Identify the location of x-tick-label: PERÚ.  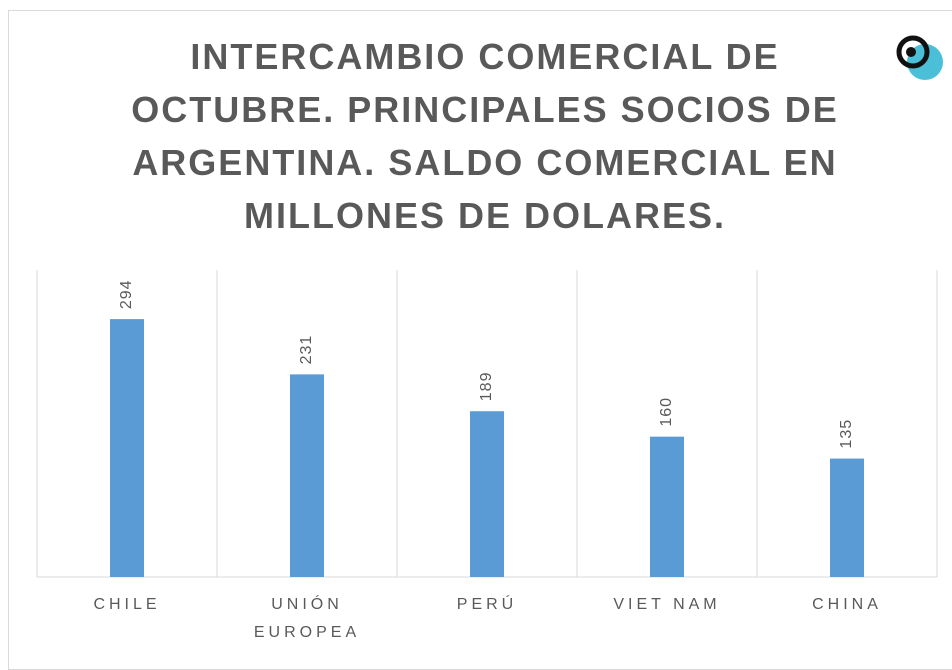
(487, 604).